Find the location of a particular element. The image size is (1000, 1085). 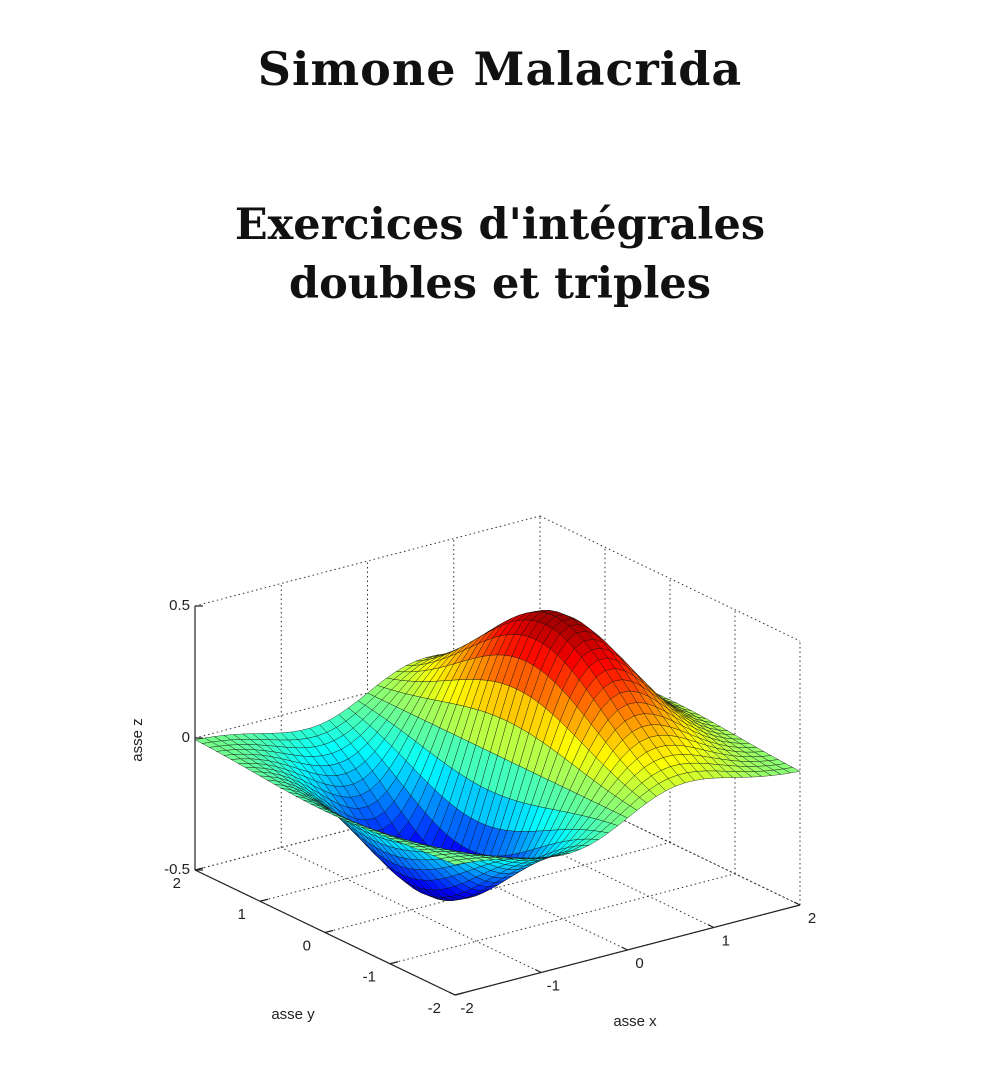

y-tick-label: 2 is located at coordinates (177, 883).